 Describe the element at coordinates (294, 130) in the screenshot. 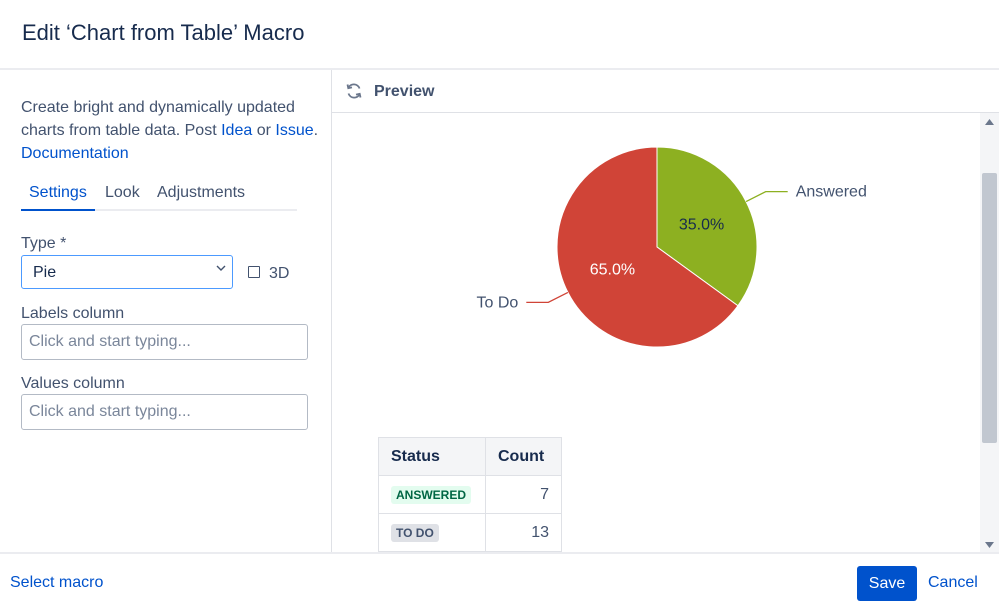

I see `issue-link: Issue` at that location.